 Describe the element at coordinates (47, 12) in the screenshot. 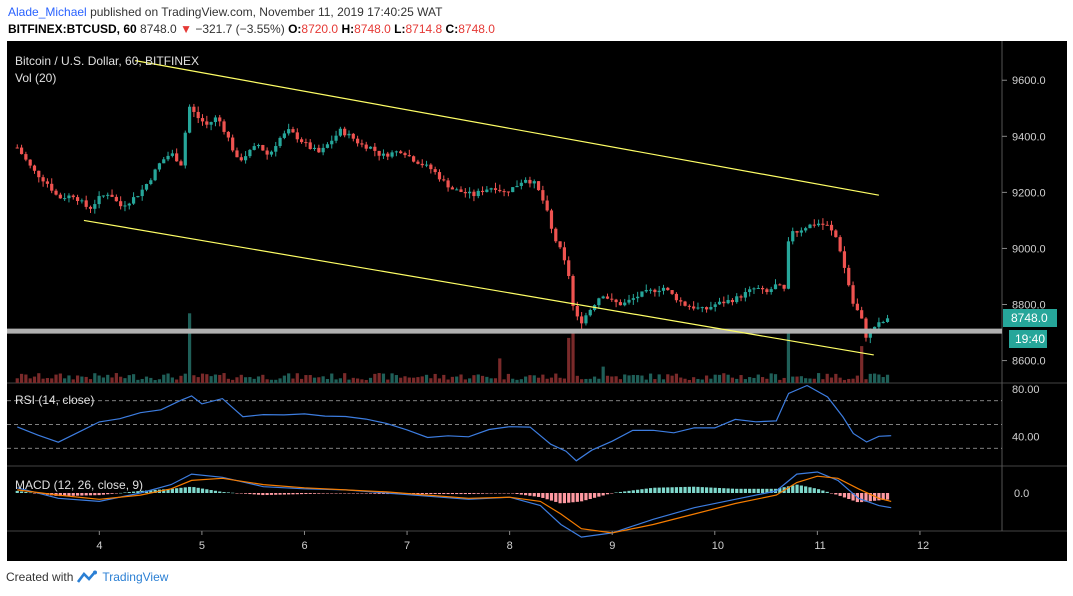

I see `author-link: Alade_Michael` at that location.